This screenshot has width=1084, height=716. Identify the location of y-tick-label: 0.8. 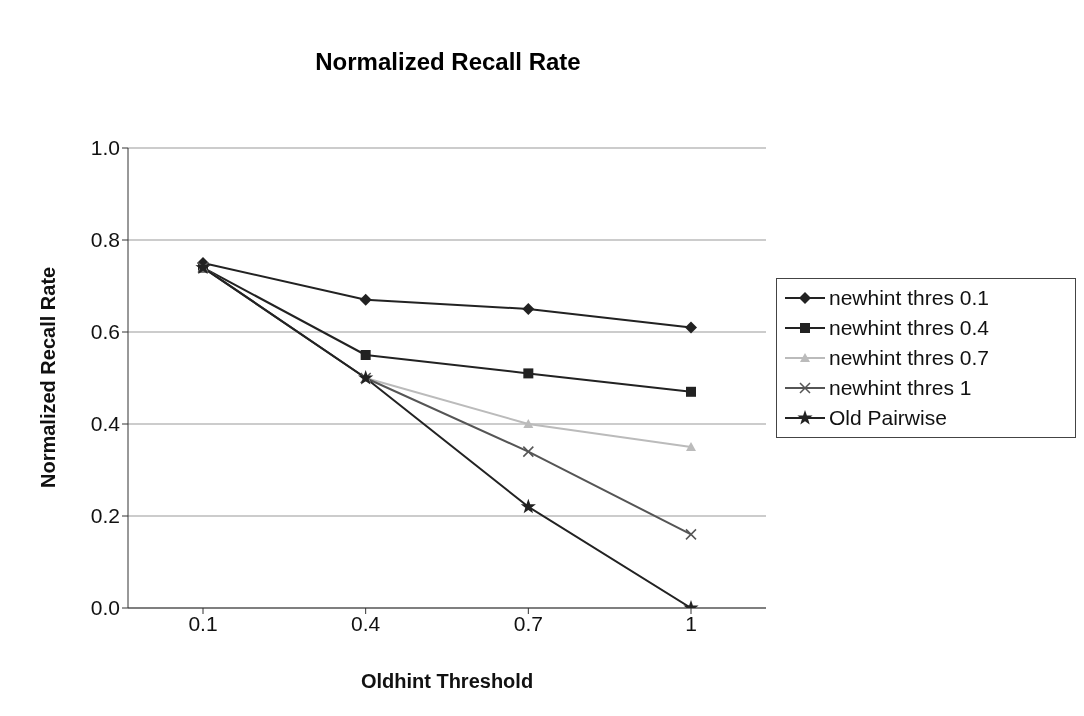
(105, 240).